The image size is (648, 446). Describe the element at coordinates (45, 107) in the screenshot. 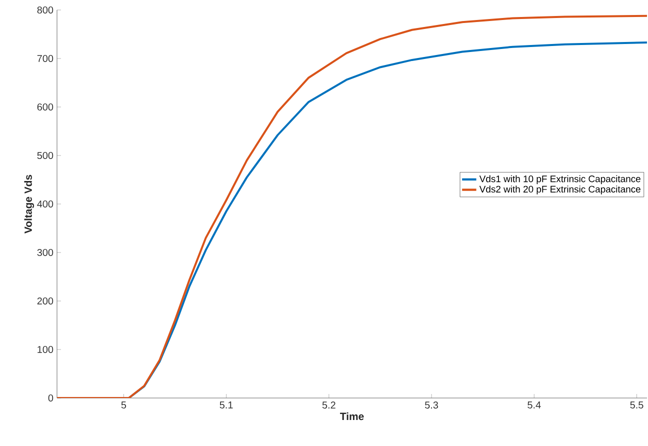

I see `y-tick-label: 600` at that location.